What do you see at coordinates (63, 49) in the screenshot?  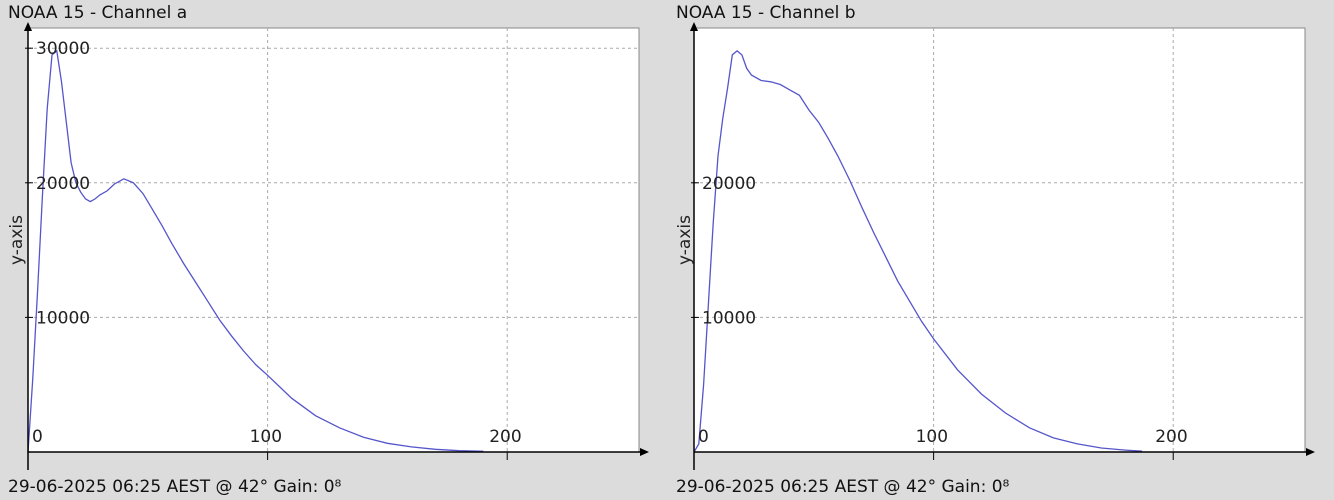 I see `y-tick-label: 30000` at bounding box center [63, 49].